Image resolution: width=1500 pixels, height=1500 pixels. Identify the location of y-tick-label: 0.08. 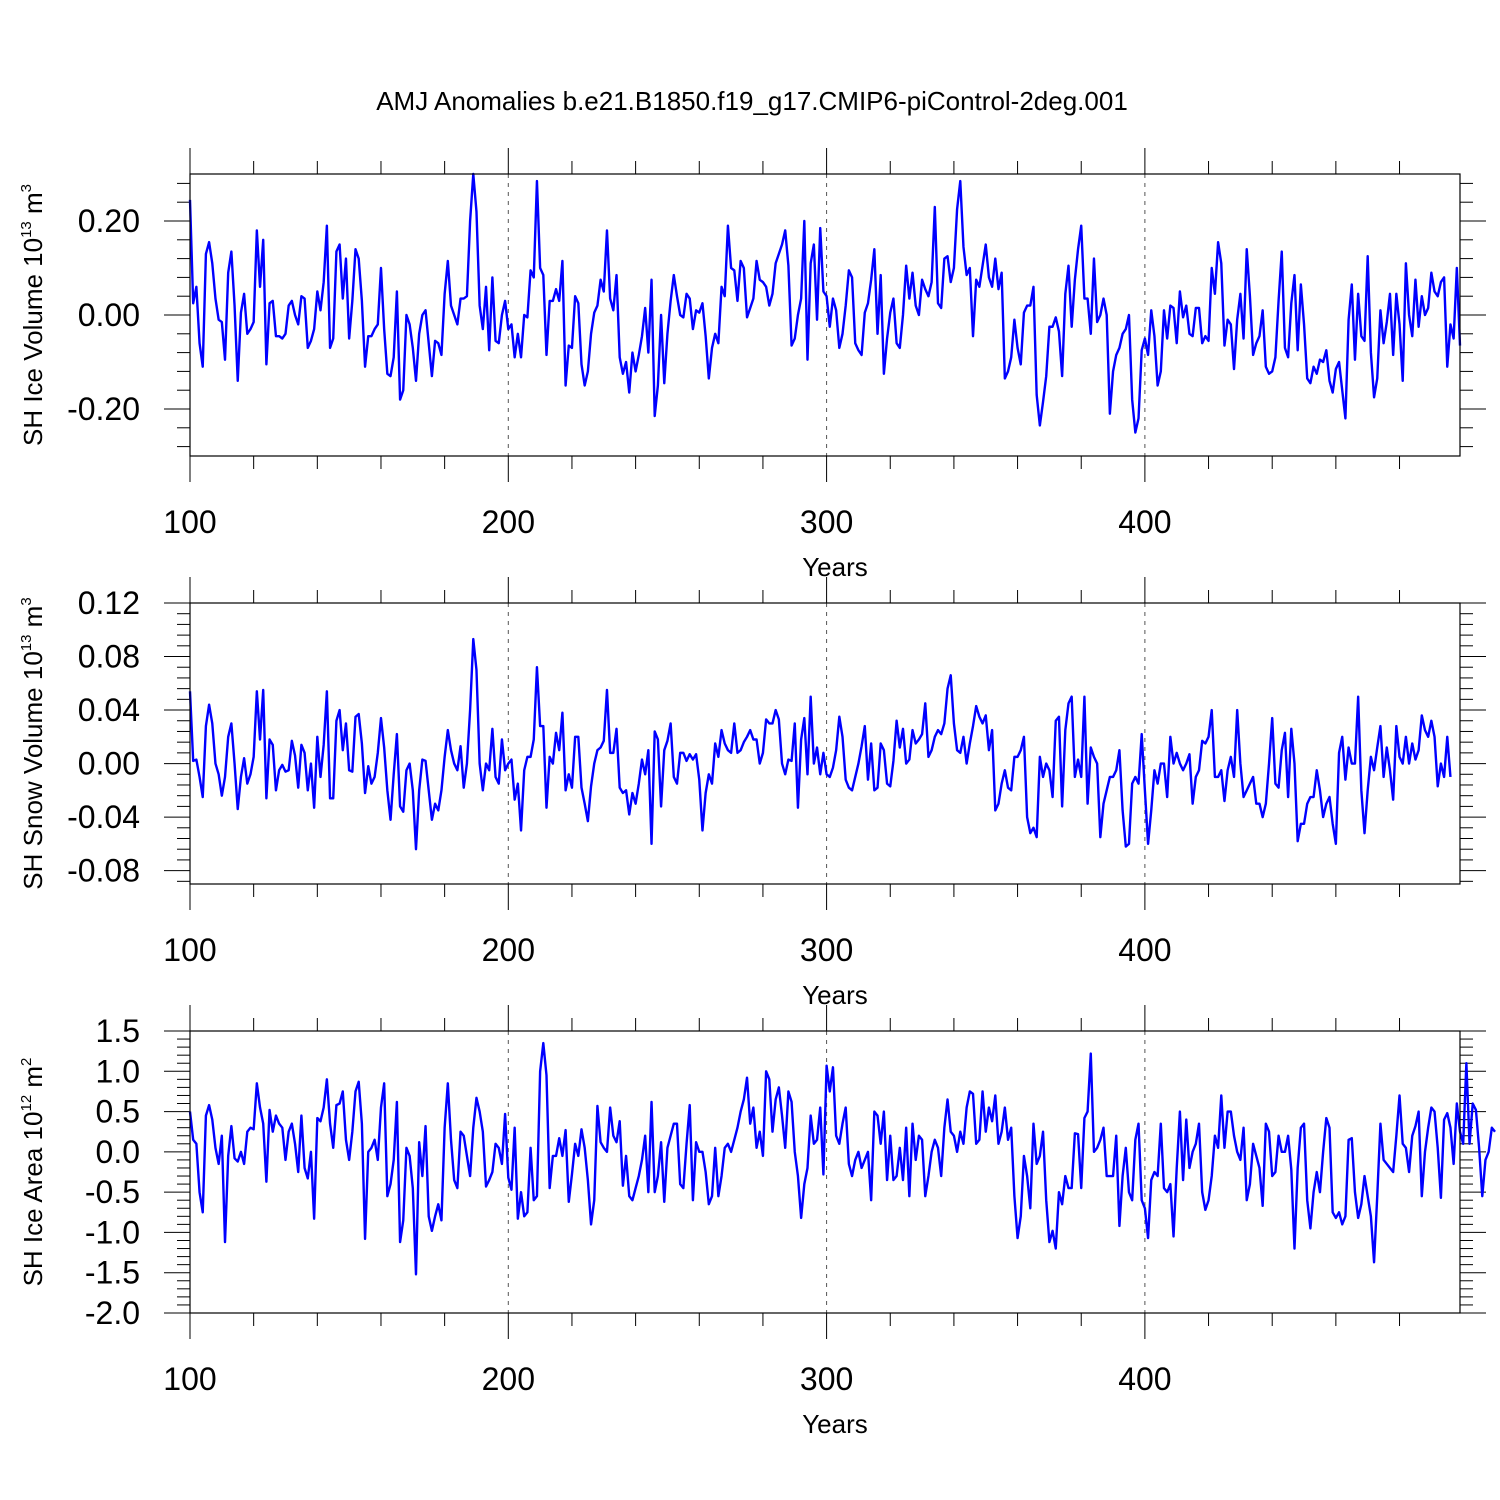
(109, 657).